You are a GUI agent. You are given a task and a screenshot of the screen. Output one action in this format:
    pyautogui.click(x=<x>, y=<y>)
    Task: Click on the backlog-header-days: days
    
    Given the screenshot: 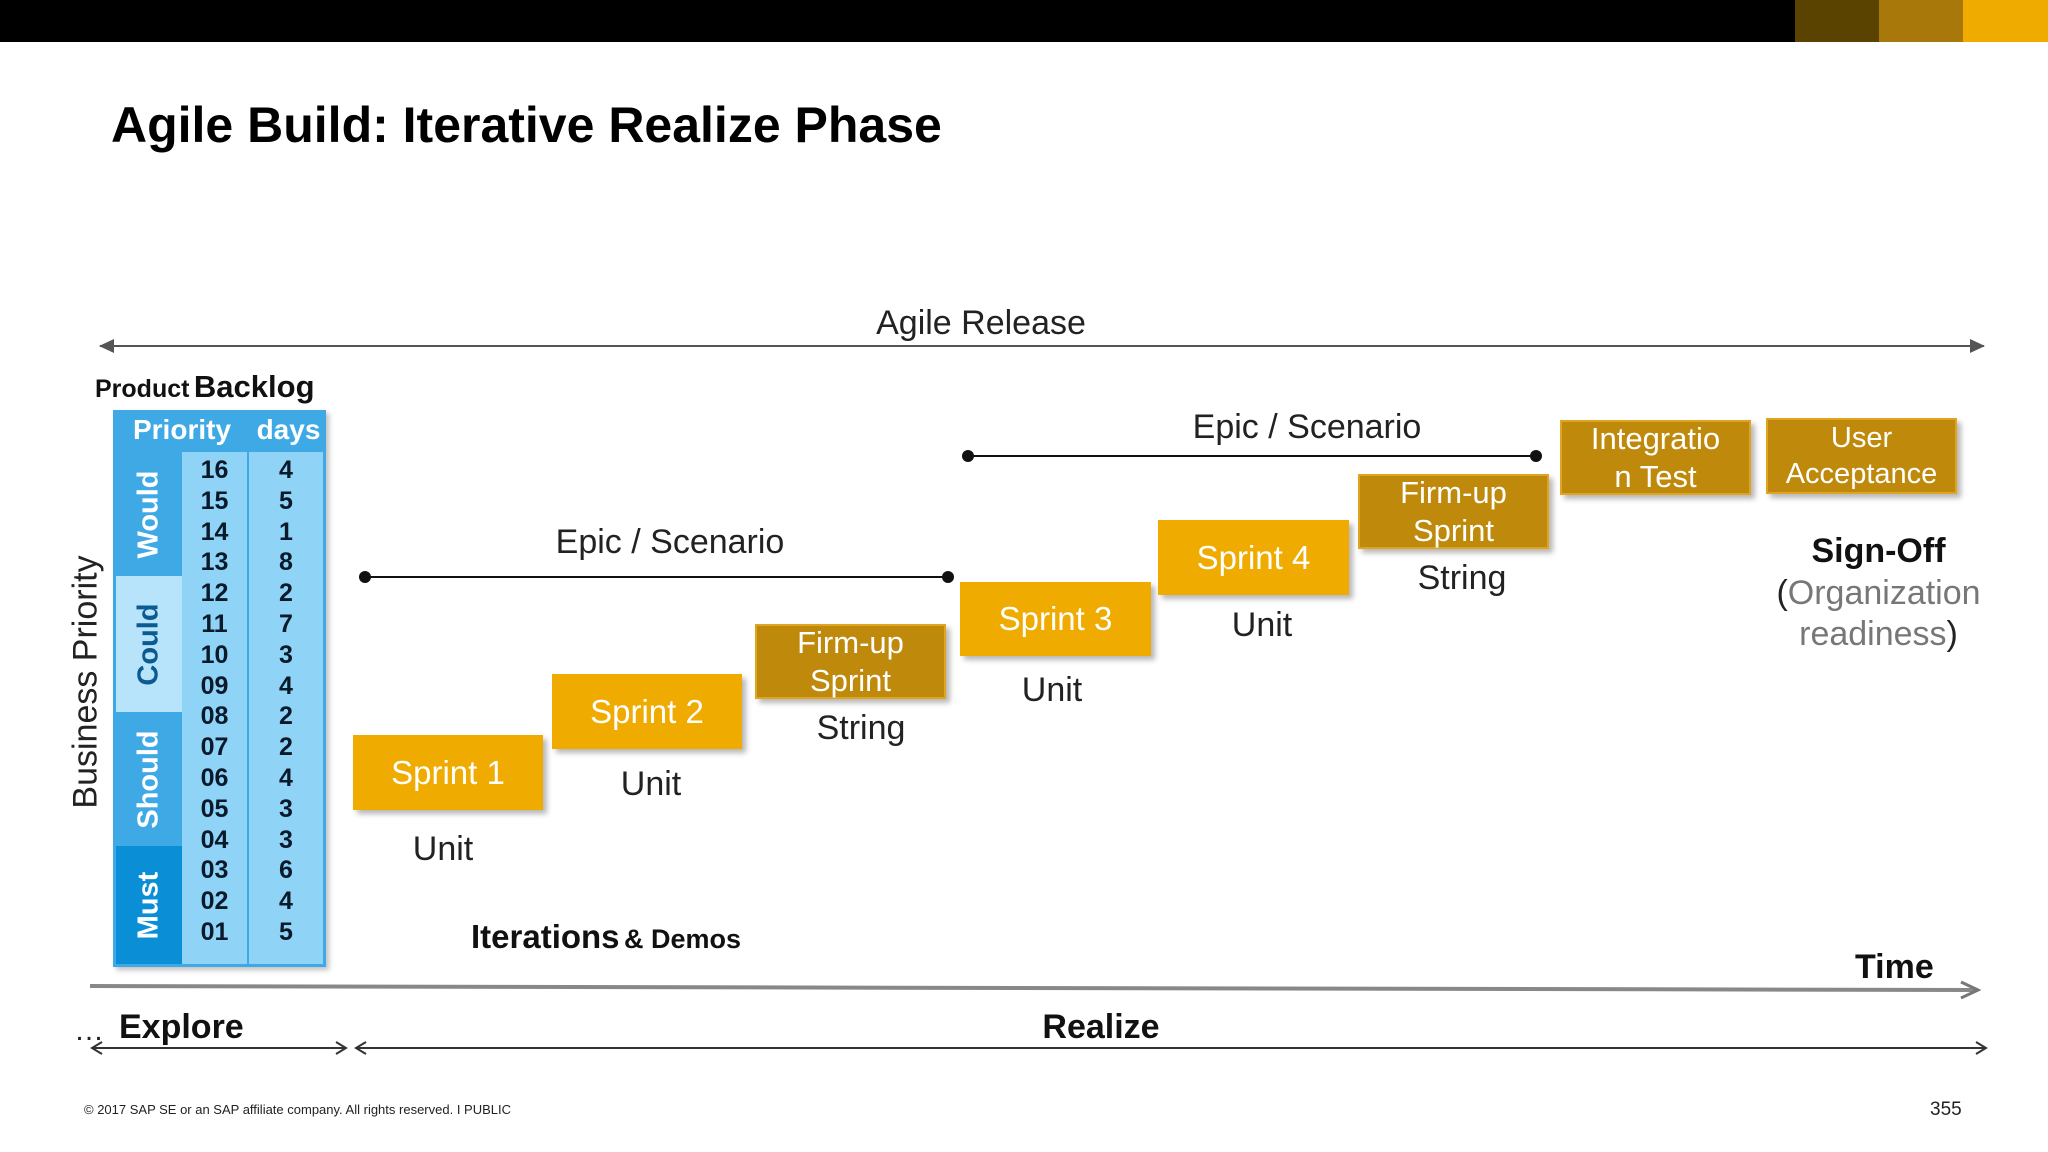 What is the action you would take?
    pyautogui.click(x=288, y=429)
    